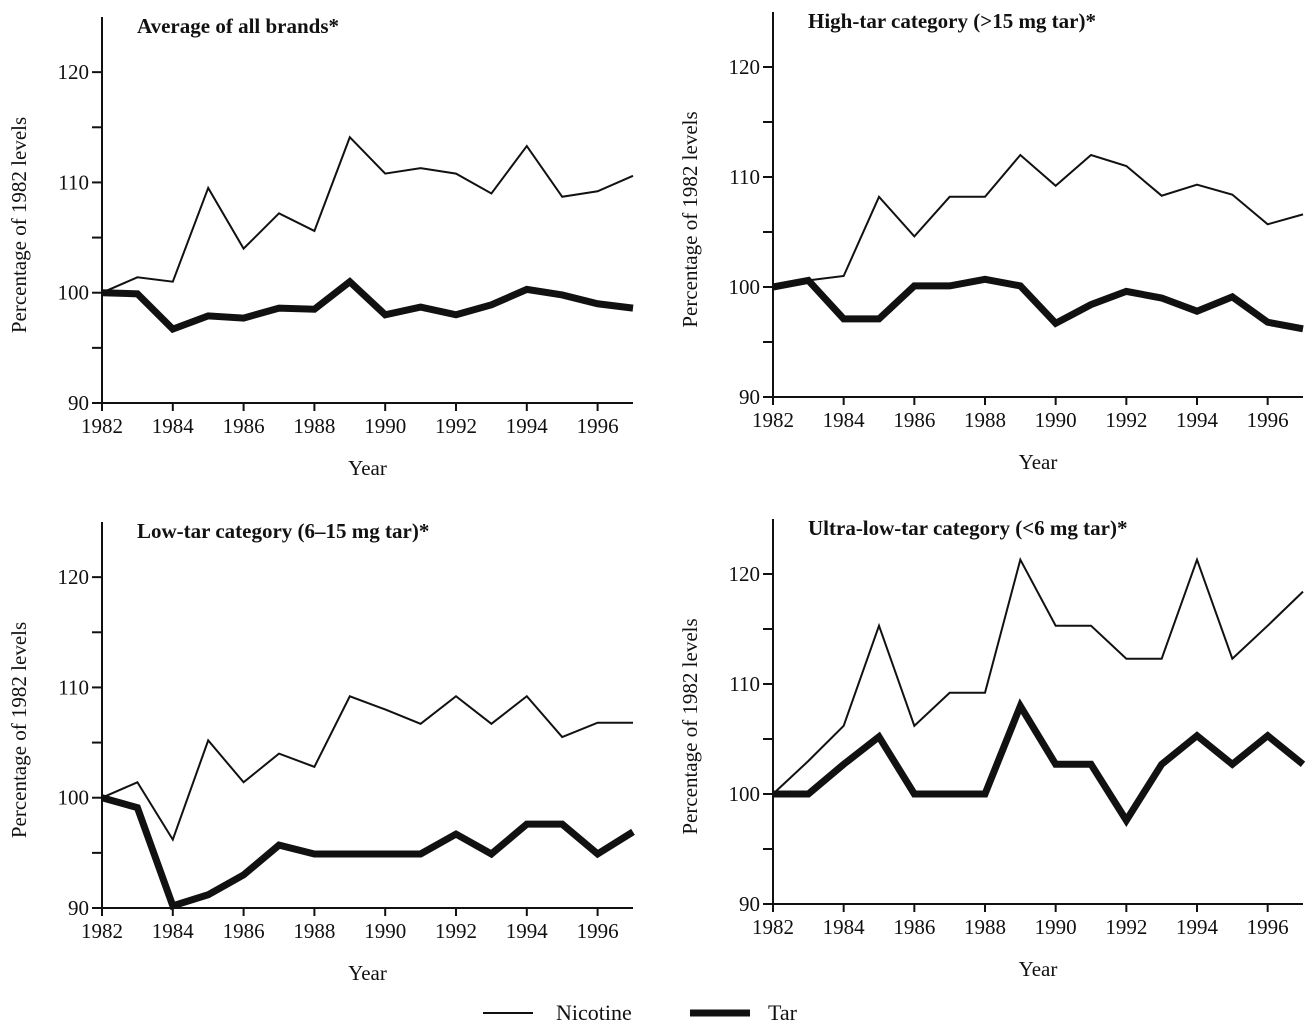 The image size is (1314, 1025). Describe the element at coordinates (238, 26) in the screenshot. I see `chart-title: Average of all brands*` at that location.